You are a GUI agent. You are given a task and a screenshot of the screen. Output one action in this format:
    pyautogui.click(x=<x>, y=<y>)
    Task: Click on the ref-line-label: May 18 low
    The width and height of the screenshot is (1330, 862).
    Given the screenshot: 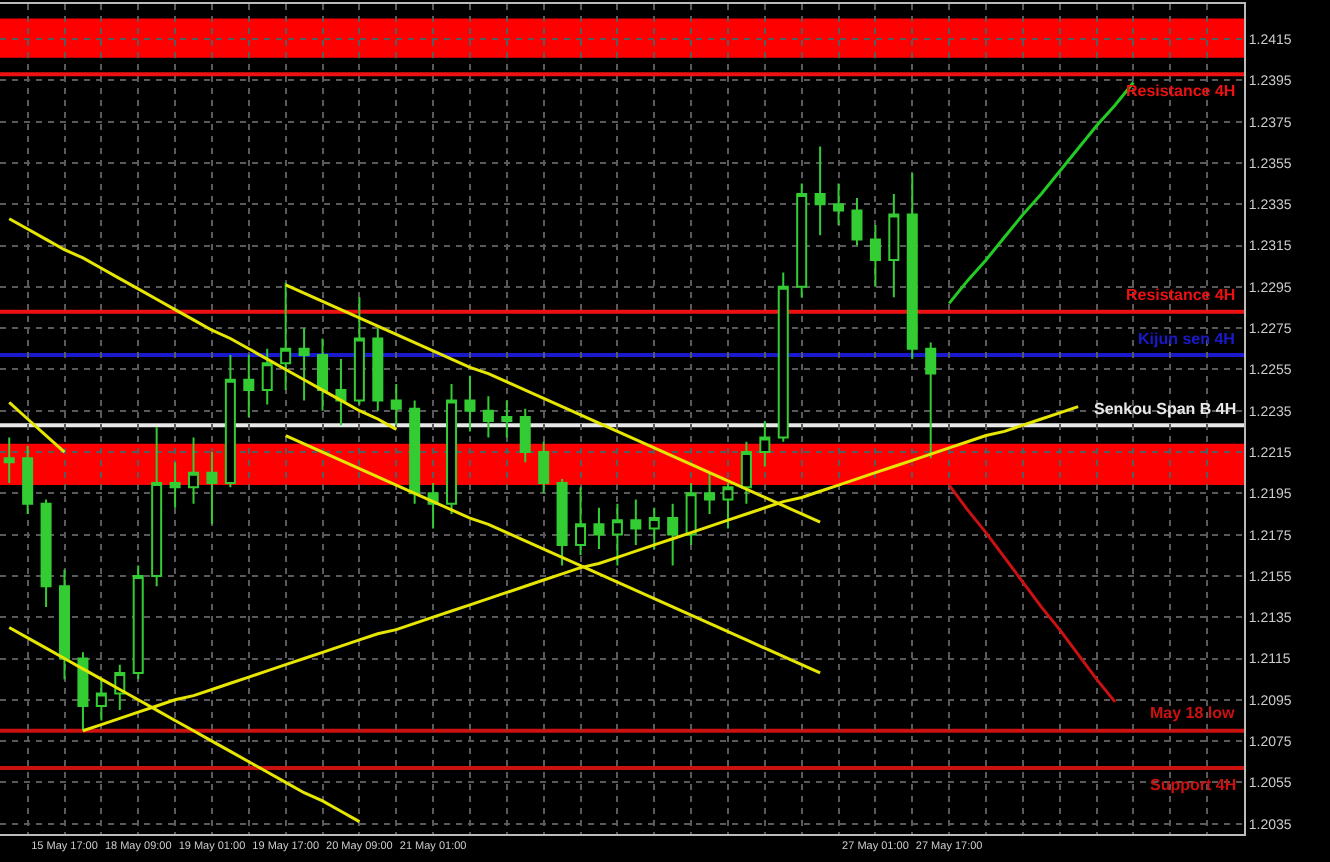 What is the action you would take?
    pyautogui.click(x=1193, y=713)
    